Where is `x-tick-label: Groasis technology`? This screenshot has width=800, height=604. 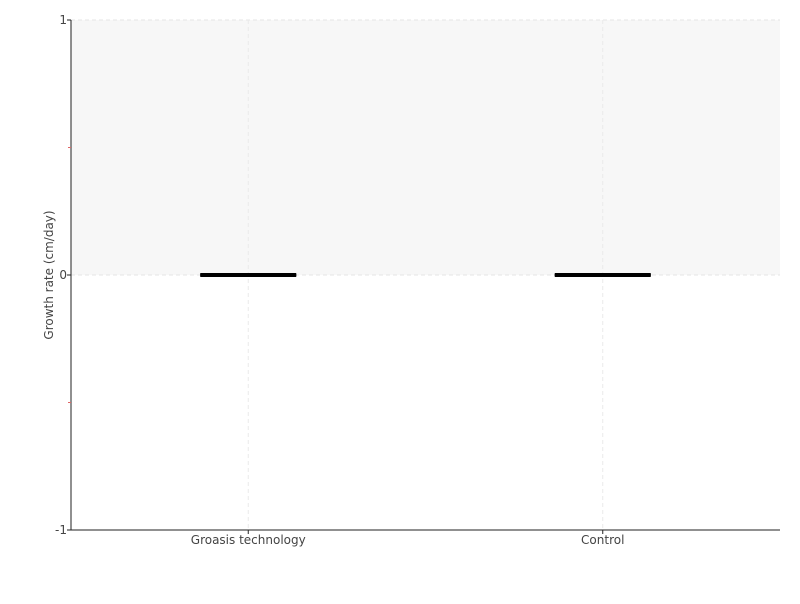 x-tick-label: Groasis technology is located at coordinates (248, 540).